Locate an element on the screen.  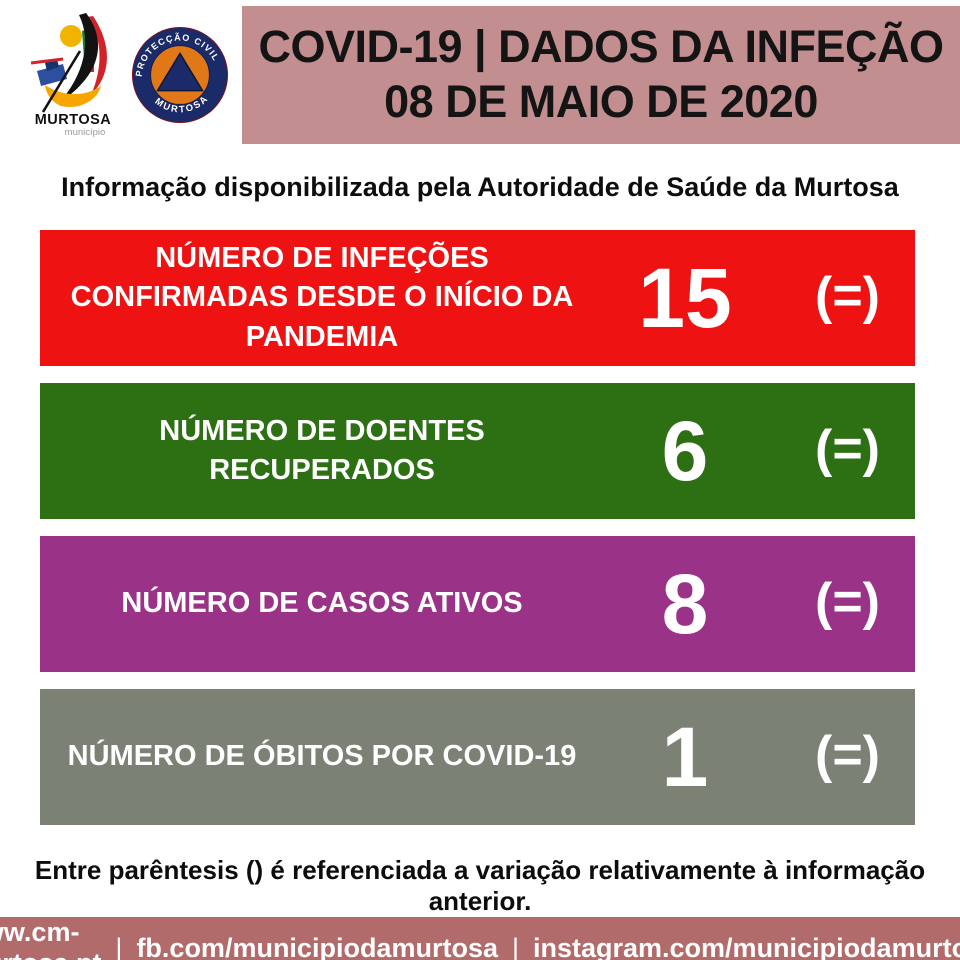
logo-oar is located at coordinates (61, 81).